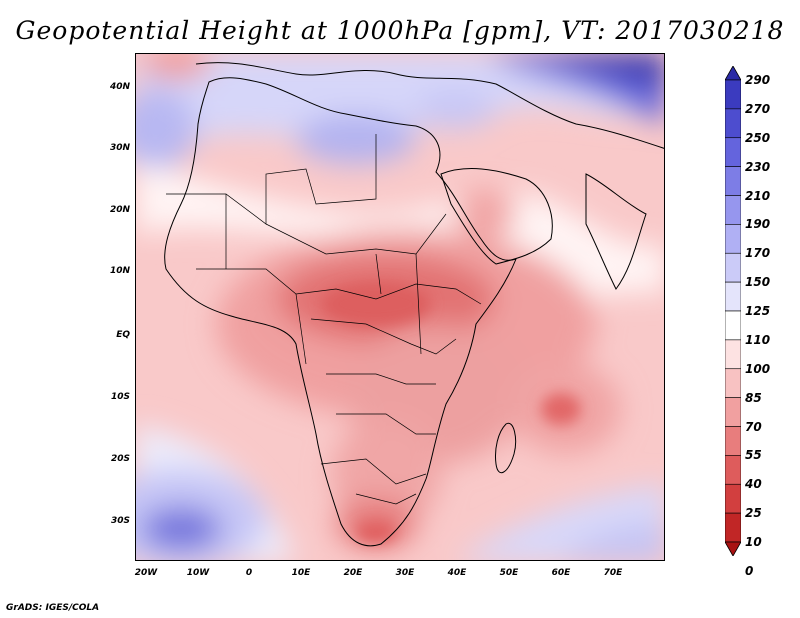 Image resolution: width=800 pixels, height=618 pixels. I want to click on colorbar-label: 40, so click(753, 484).